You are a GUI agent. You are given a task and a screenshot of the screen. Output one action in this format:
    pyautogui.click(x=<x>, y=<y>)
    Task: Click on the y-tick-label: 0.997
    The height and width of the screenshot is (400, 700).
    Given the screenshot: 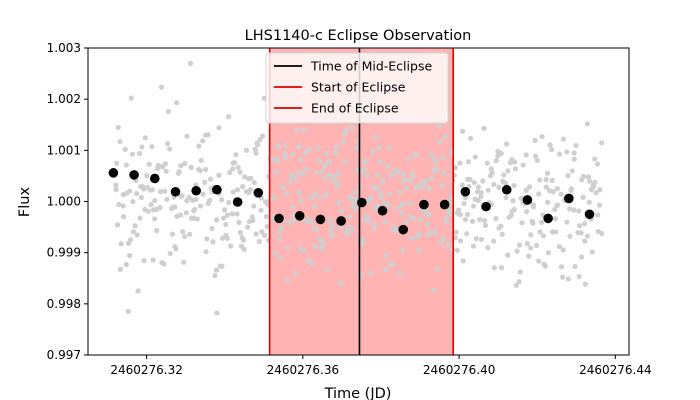 What is the action you would take?
    pyautogui.click(x=64, y=355)
    